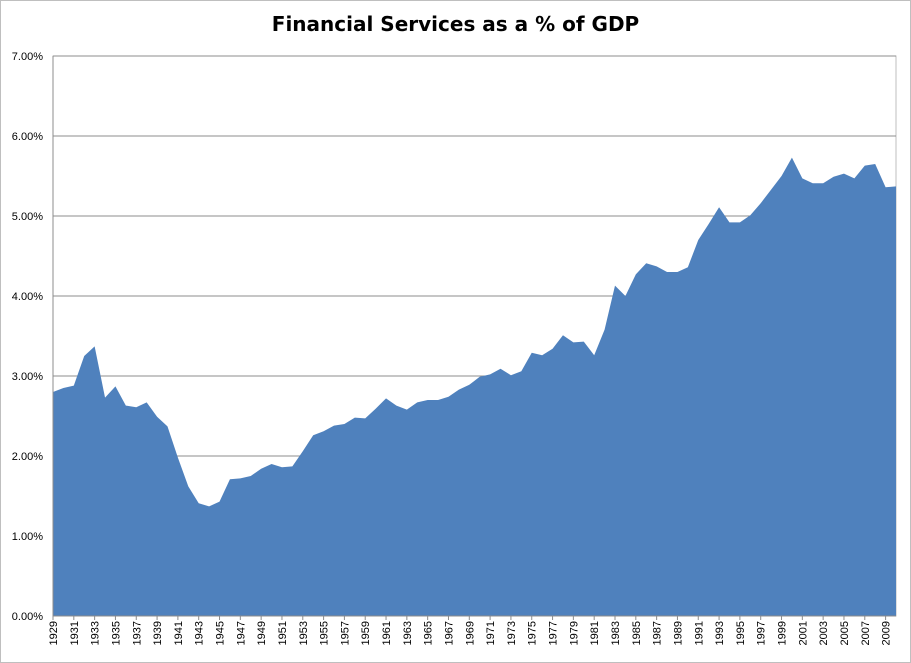 The width and height of the screenshot is (911, 663). What do you see at coordinates (512, 633) in the screenshot?
I see `x-tick-label: 1973` at bounding box center [512, 633].